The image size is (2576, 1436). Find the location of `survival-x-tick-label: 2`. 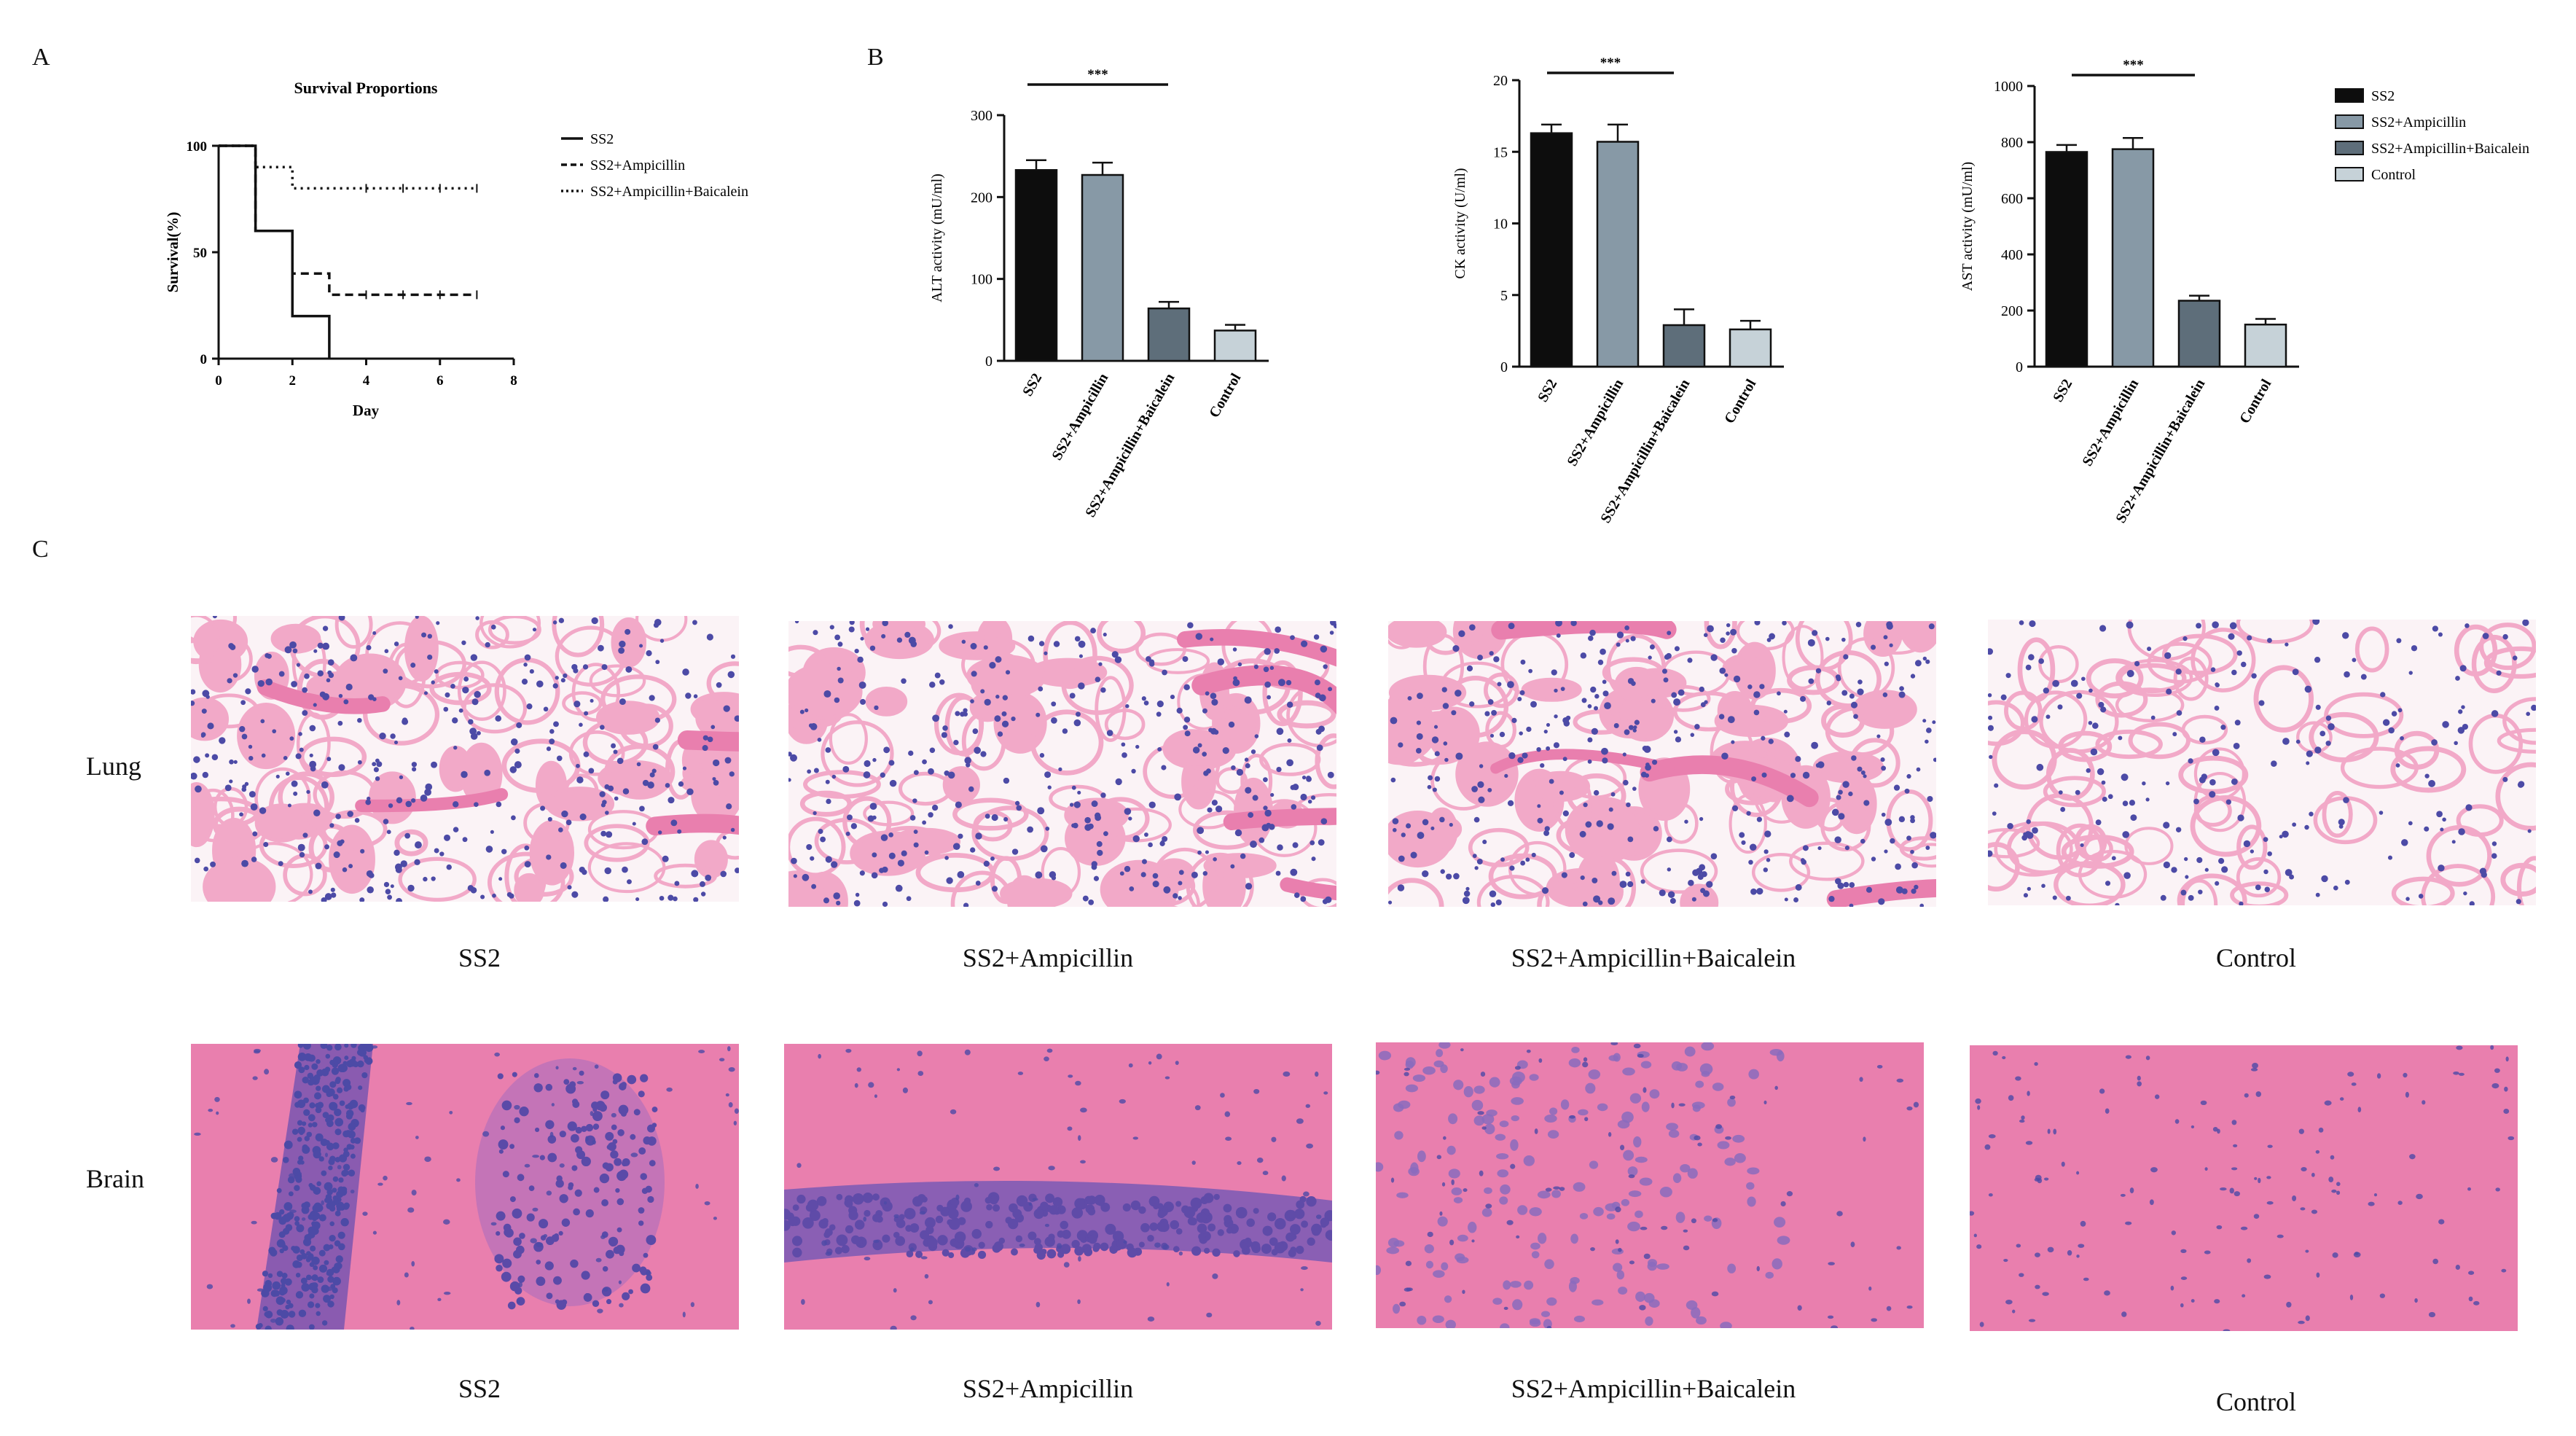

survival-x-tick-label: 2 is located at coordinates (293, 381).